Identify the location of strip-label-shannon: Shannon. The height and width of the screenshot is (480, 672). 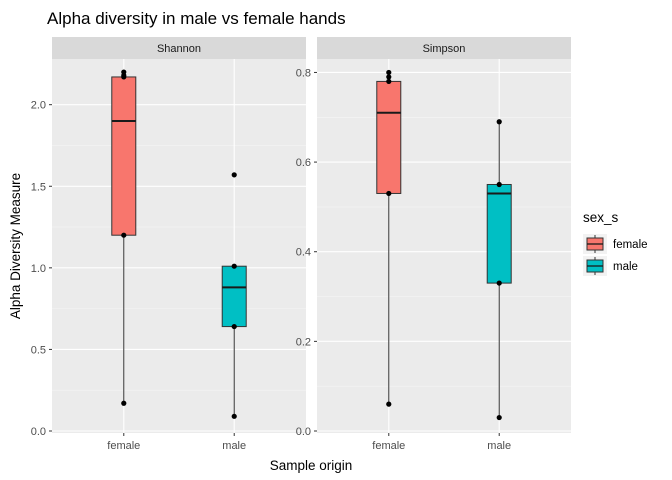
(179, 49).